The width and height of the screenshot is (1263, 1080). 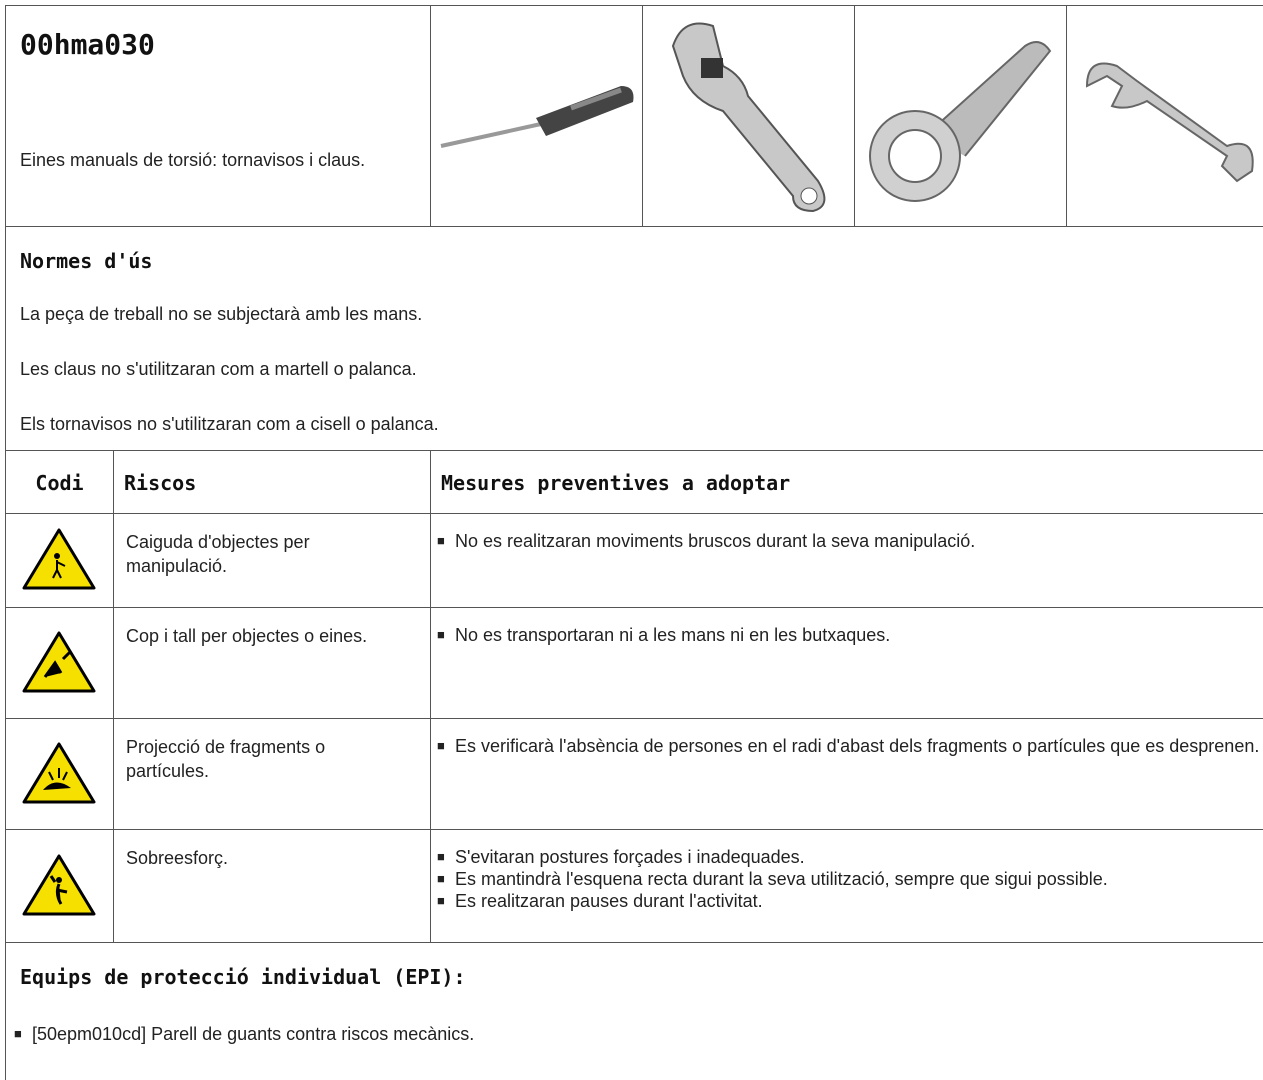 I want to click on screwdriver-image, so click(x=537, y=117).